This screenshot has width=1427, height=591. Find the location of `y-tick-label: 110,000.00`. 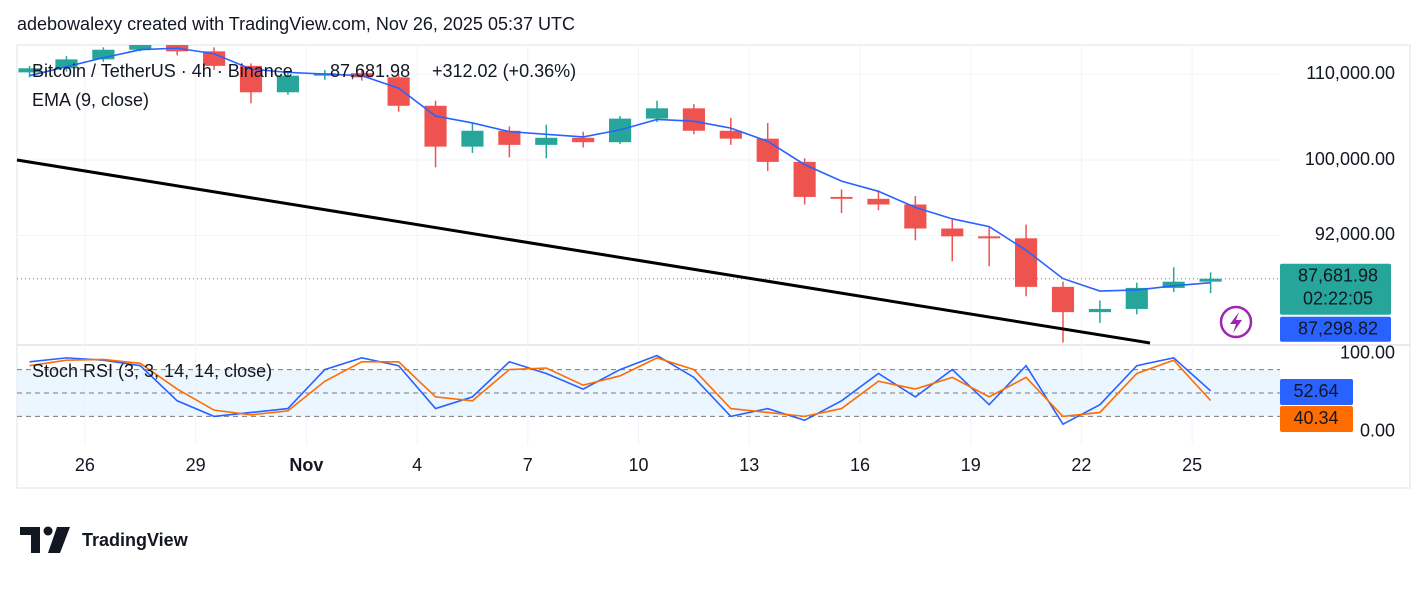

y-tick-label: 110,000.00 is located at coordinates (1350, 73).